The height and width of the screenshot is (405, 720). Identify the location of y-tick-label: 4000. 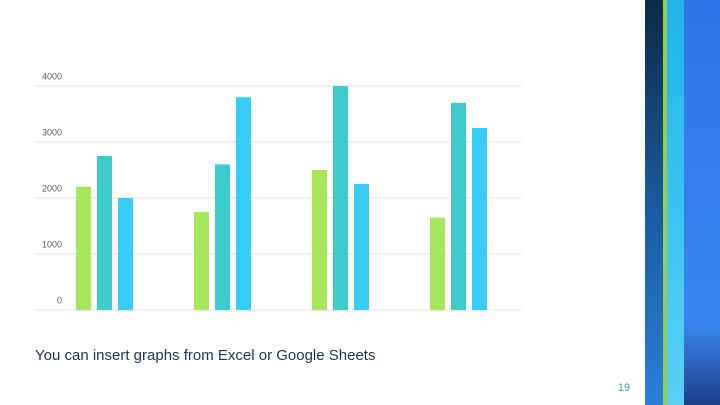
(52, 76).